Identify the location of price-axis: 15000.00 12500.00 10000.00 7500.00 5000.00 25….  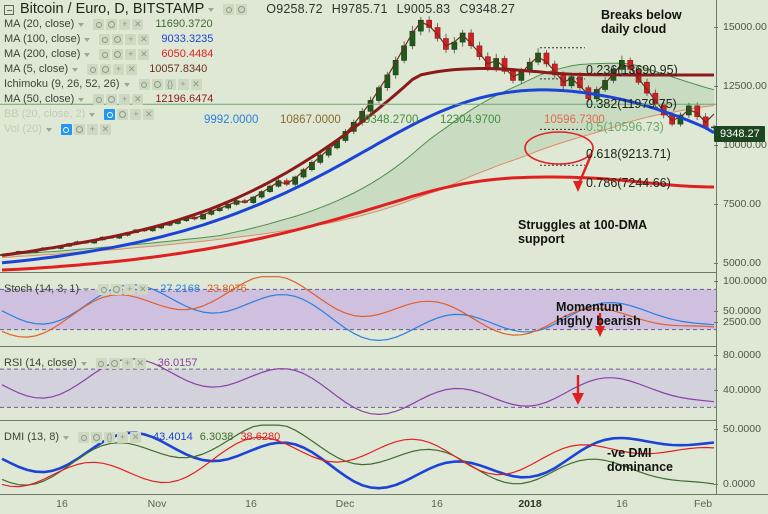
(741, 247).